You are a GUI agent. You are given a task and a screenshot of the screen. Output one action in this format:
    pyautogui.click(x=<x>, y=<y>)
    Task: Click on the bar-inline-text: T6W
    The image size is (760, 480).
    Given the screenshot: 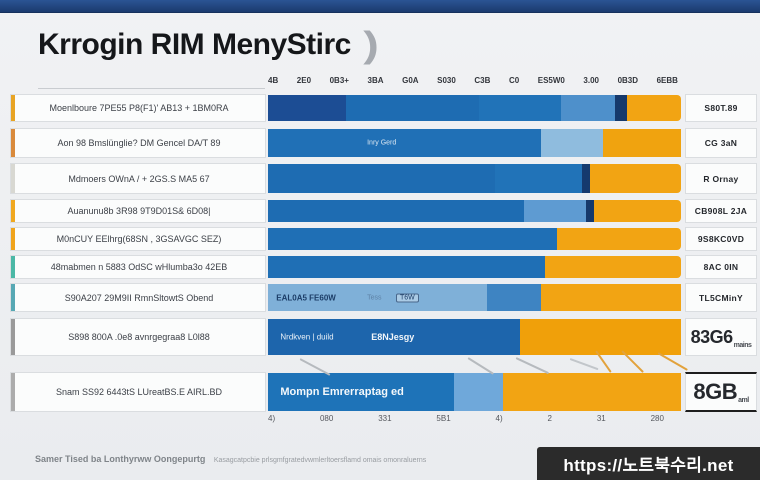 What is the action you would take?
    pyautogui.click(x=407, y=297)
    